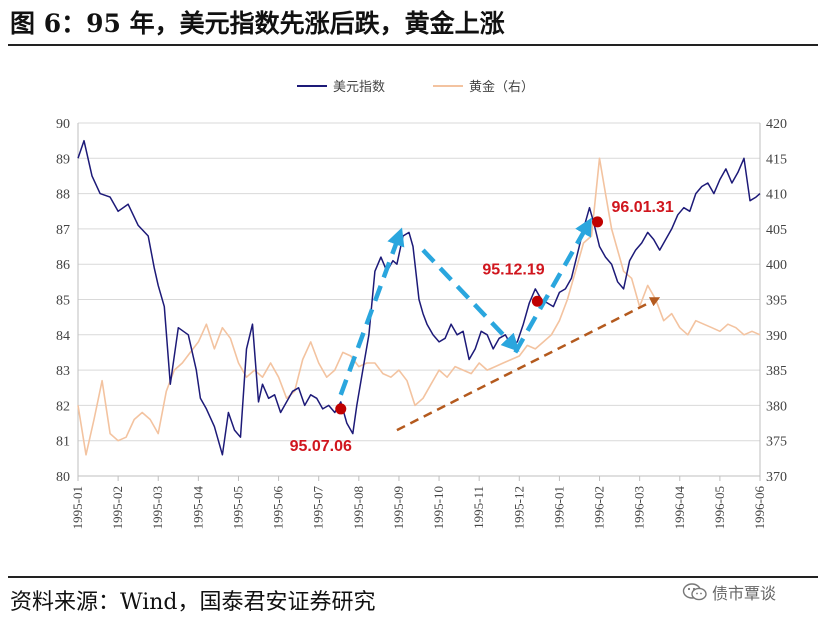  What do you see at coordinates (117, 507) in the screenshot?
I see `x-tick-label: 1995-02` at bounding box center [117, 507].